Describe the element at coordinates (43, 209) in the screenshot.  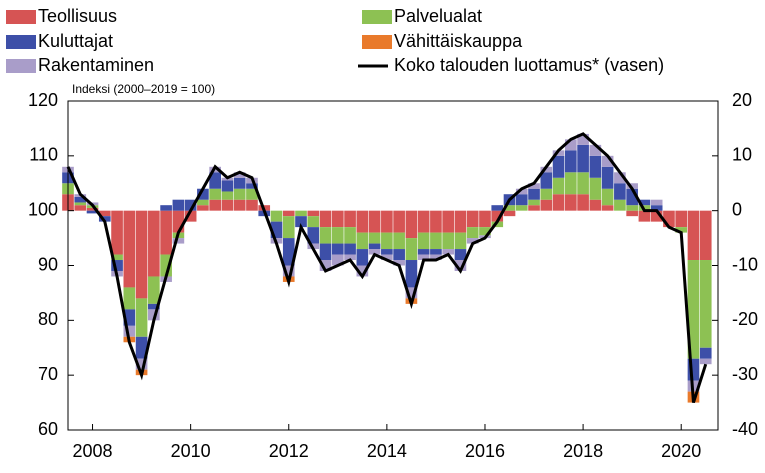
I see `y-tick-label: 100` at that location.